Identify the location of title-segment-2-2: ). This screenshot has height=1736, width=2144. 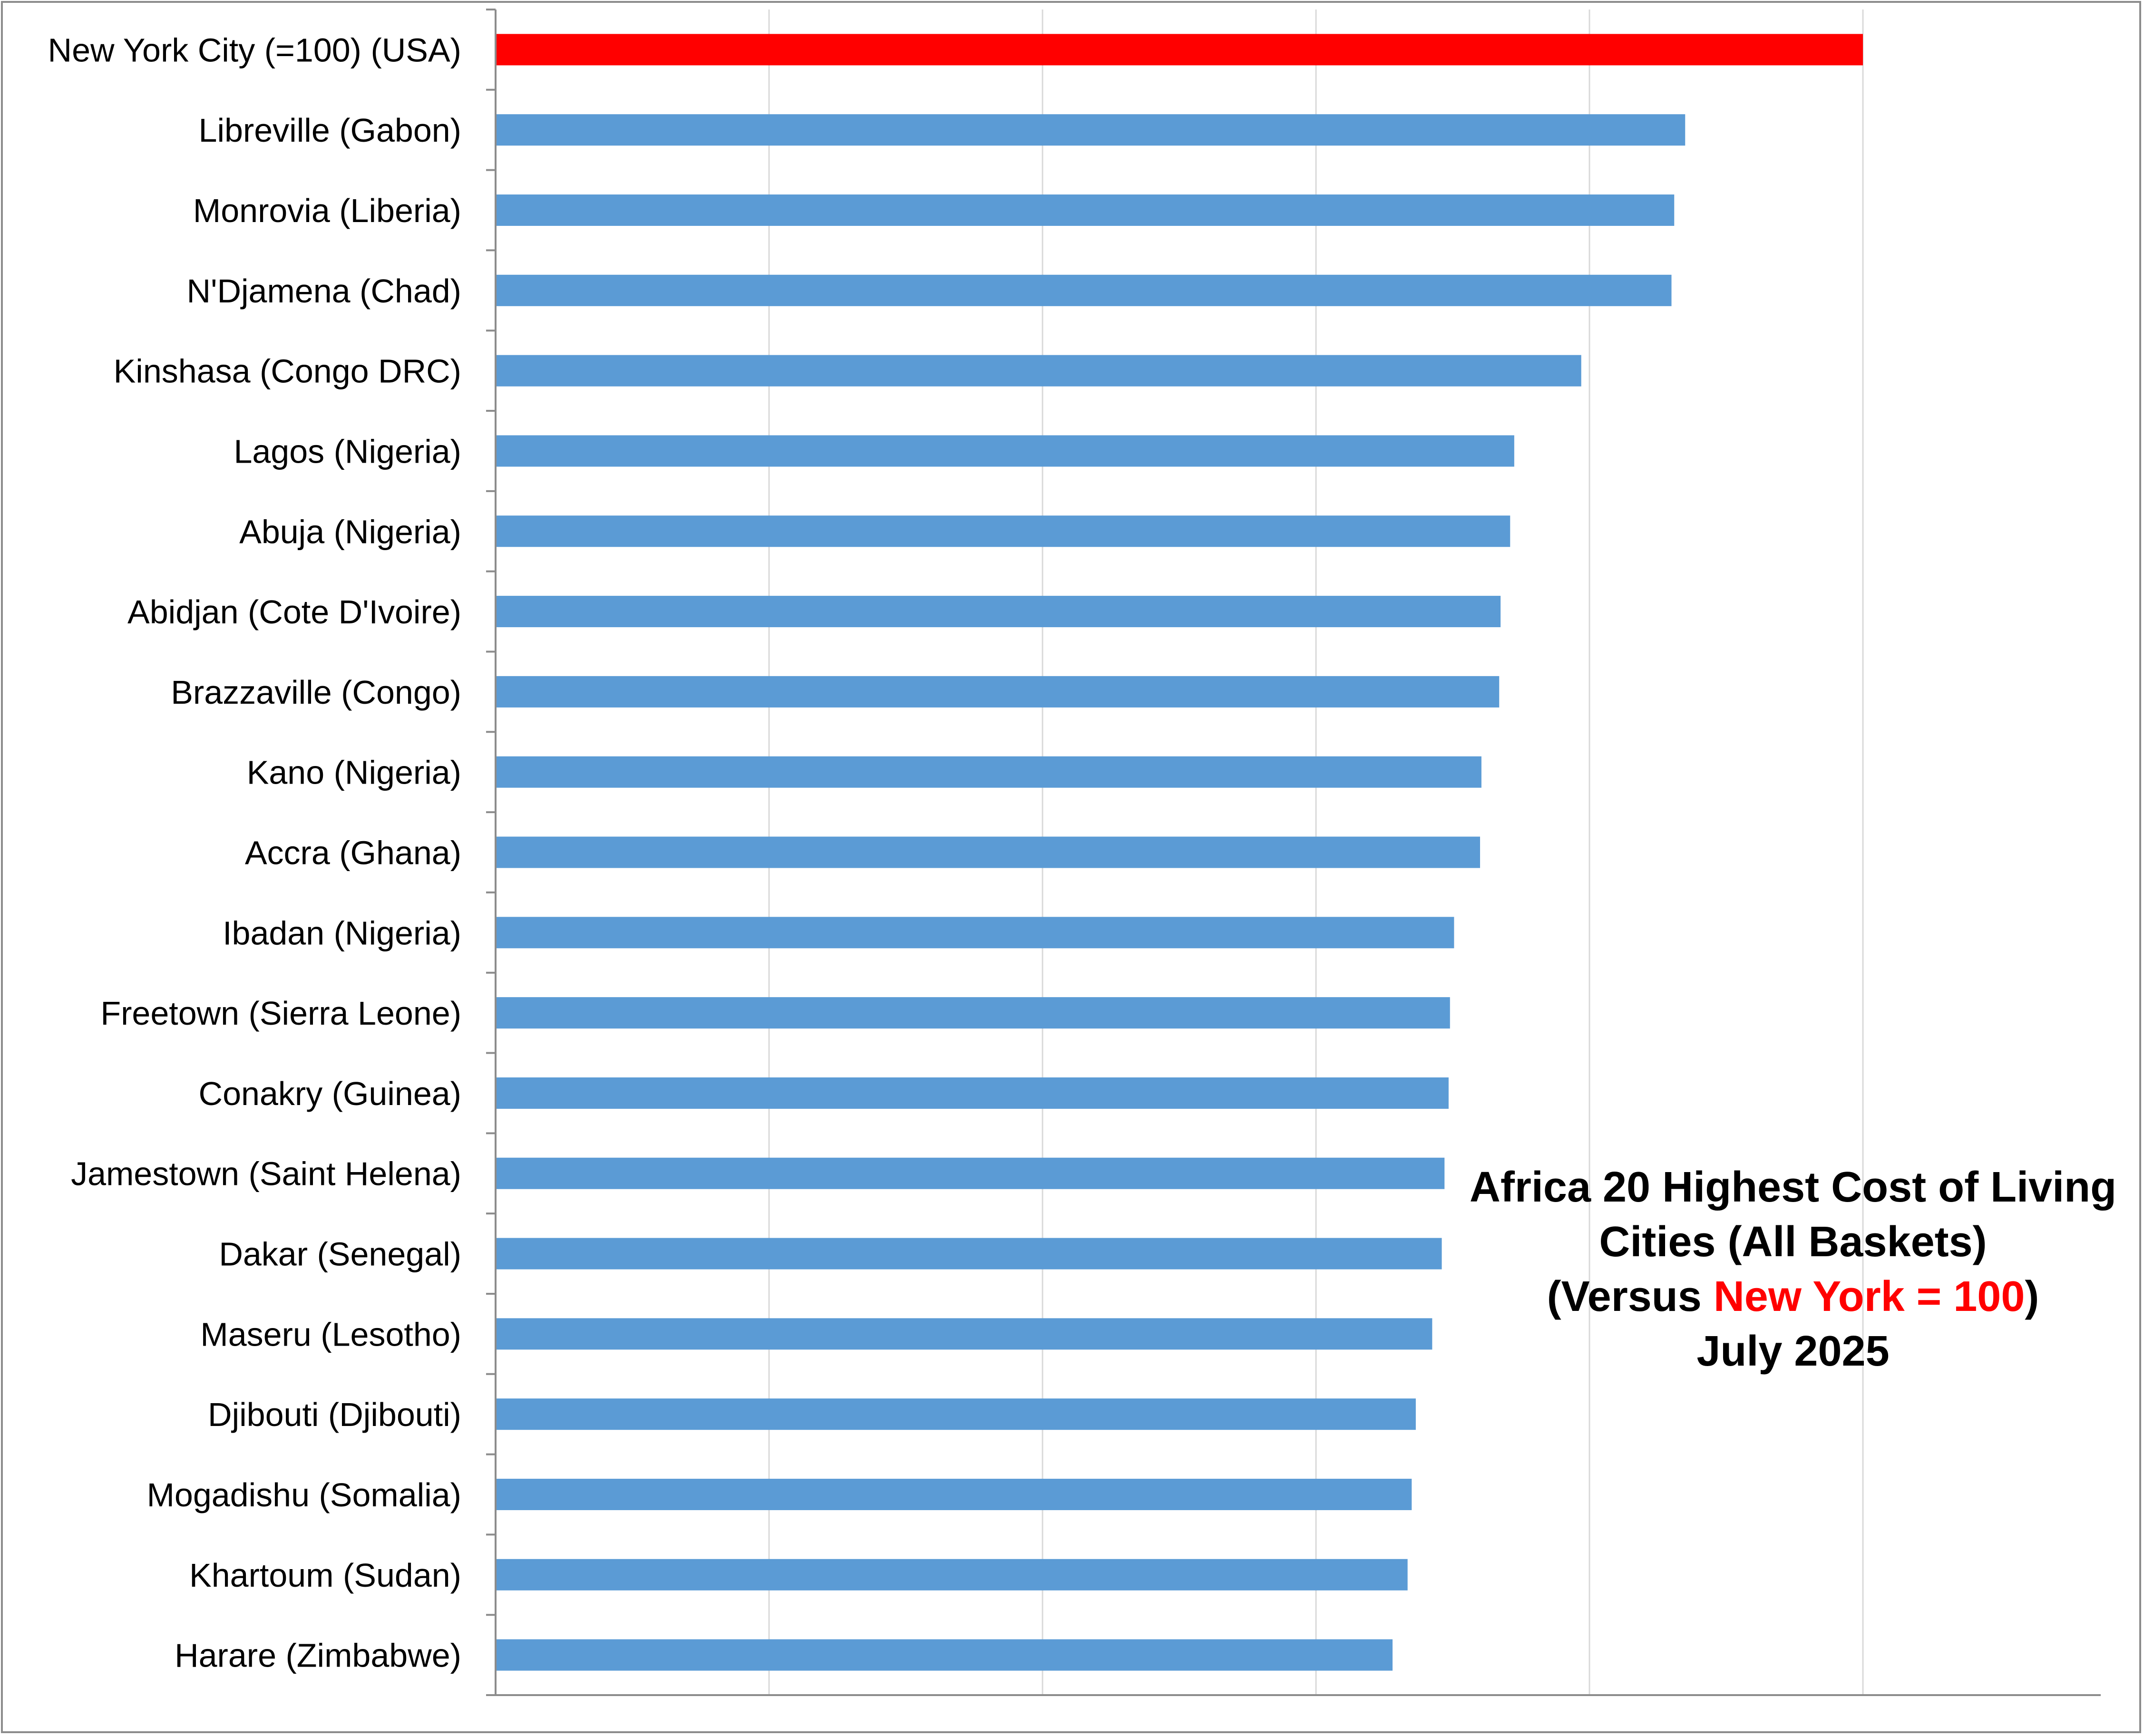
(2032, 1296).